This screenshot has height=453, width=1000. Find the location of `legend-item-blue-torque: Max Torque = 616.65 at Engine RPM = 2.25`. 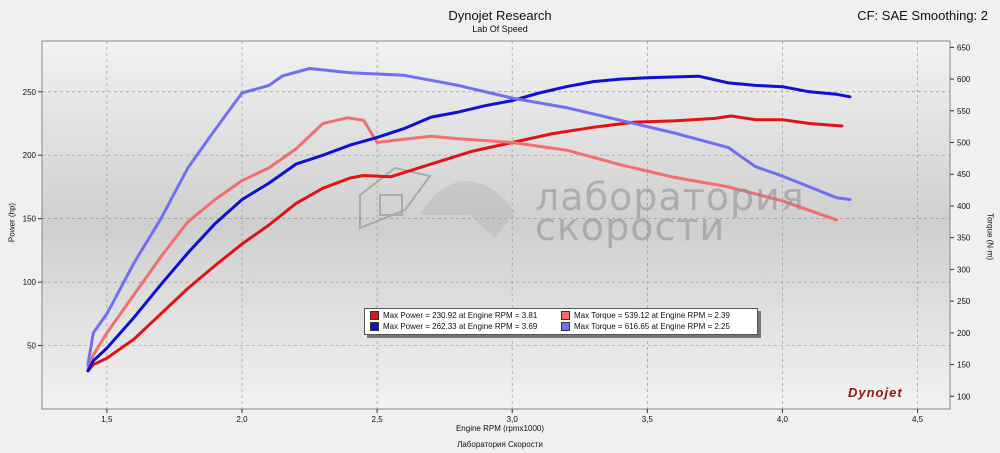

legend-item-blue-torque: Max Torque = 616.65 at Engine RPM = 2.25 is located at coordinates (645, 326).